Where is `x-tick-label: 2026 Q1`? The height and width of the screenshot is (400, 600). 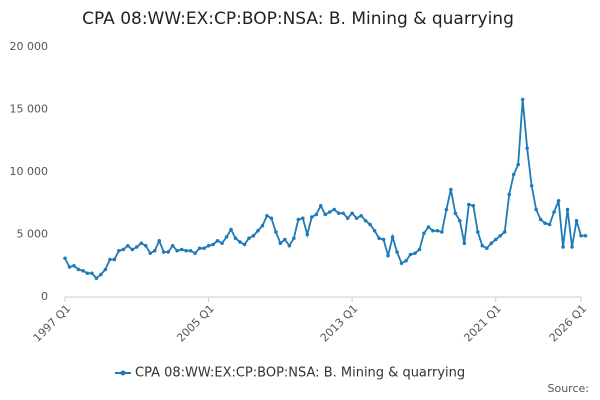
x-tick-label: 2026 Q1 is located at coordinates (568, 323).